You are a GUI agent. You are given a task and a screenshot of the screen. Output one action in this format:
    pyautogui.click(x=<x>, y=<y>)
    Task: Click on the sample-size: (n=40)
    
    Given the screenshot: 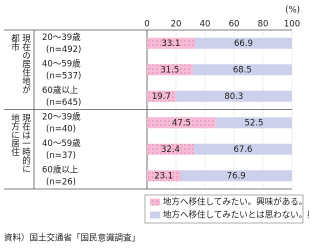 What is the action you would take?
    pyautogui.click(x=61, y=129)
    